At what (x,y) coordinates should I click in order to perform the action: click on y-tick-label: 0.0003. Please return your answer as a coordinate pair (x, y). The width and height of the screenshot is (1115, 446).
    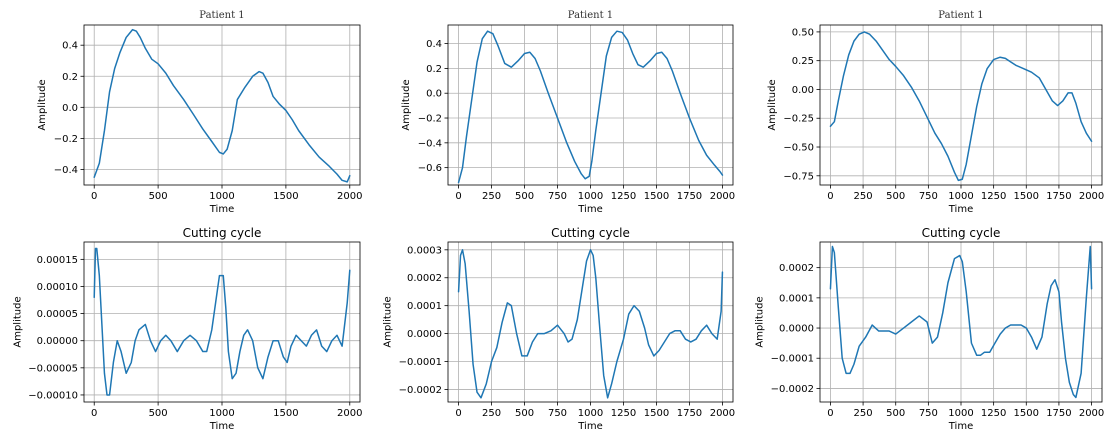
    Looking at the image, I should click on (424, 250).